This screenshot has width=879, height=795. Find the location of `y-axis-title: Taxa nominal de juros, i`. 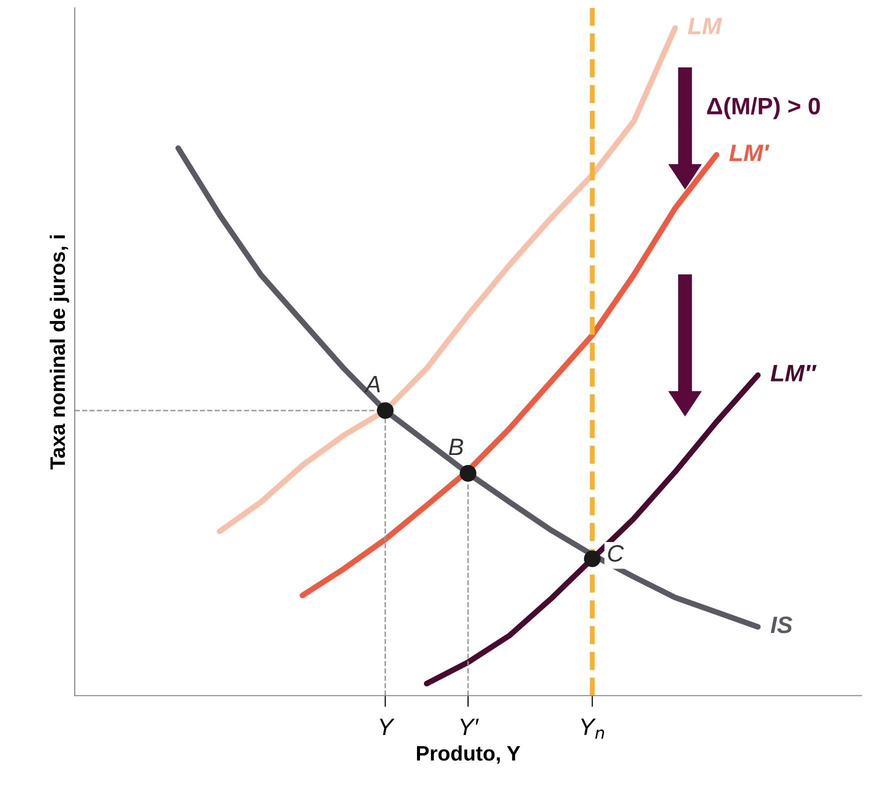

y-axis-title: Taxa nominal de juros, i is located at coordinates (60, 352).